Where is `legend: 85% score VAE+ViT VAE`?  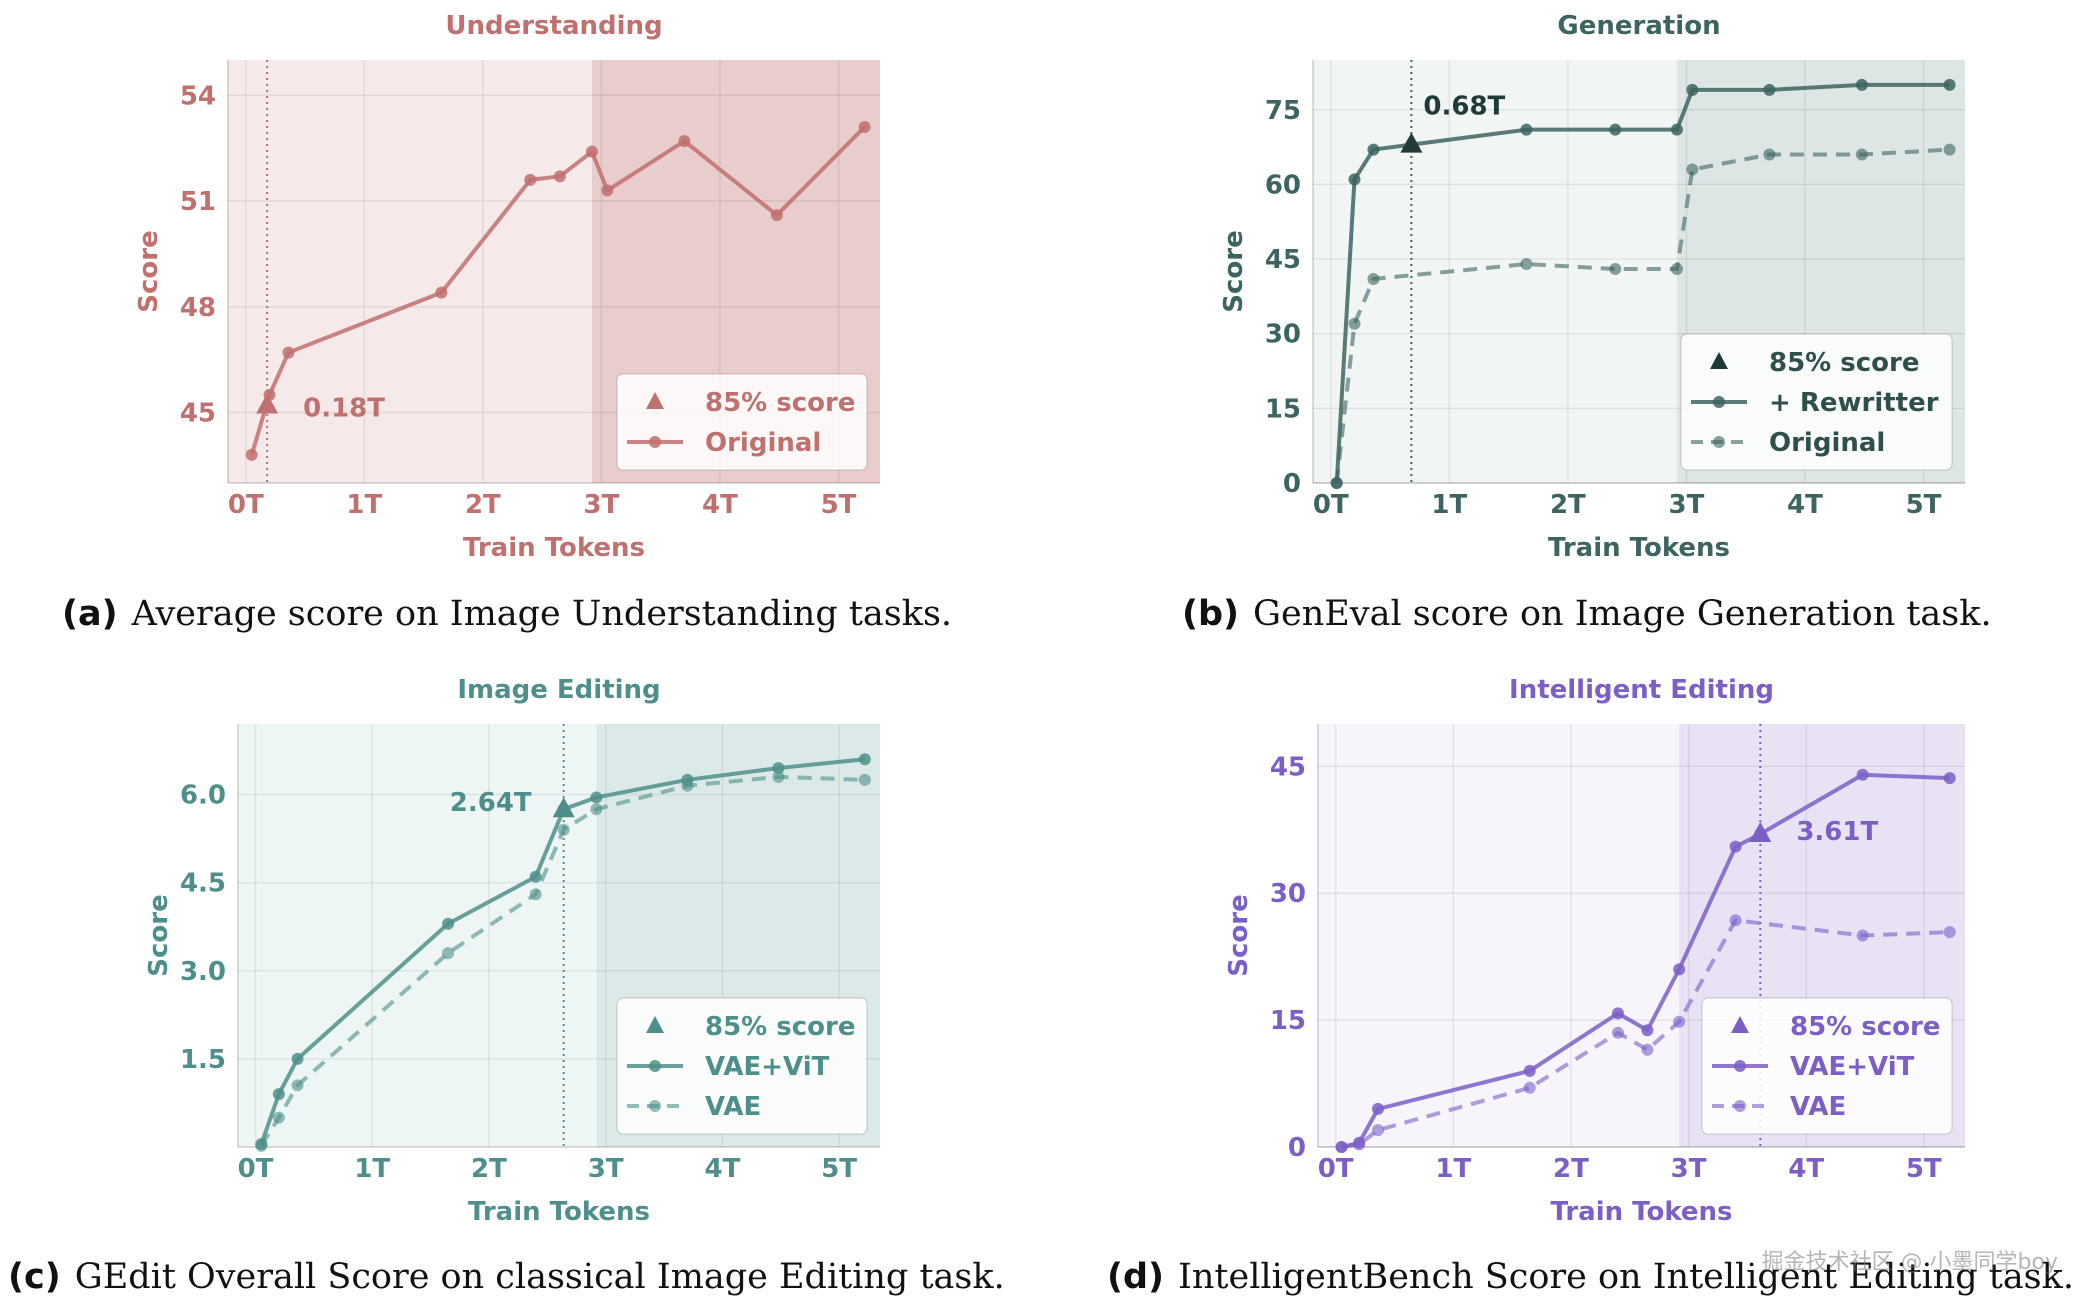 legend: 85% score VAE+ViT VAE is located at coordinates (742, 1066).